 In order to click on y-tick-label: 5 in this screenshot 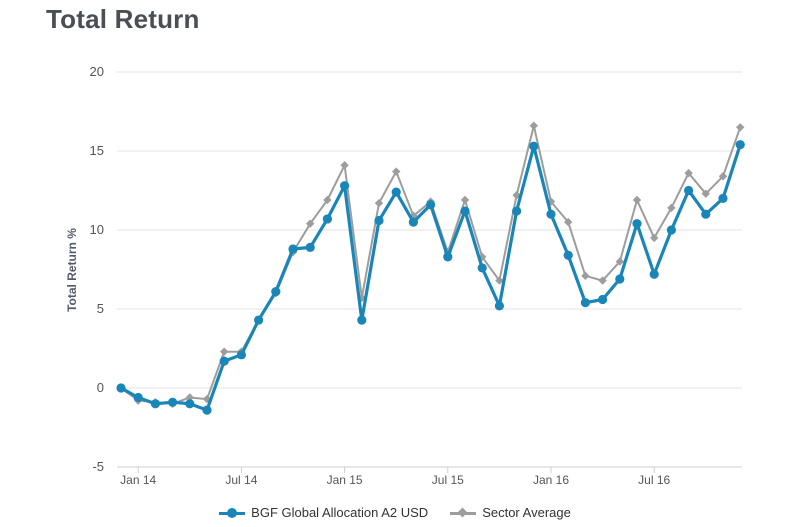, I will do `click(100, 308)`.